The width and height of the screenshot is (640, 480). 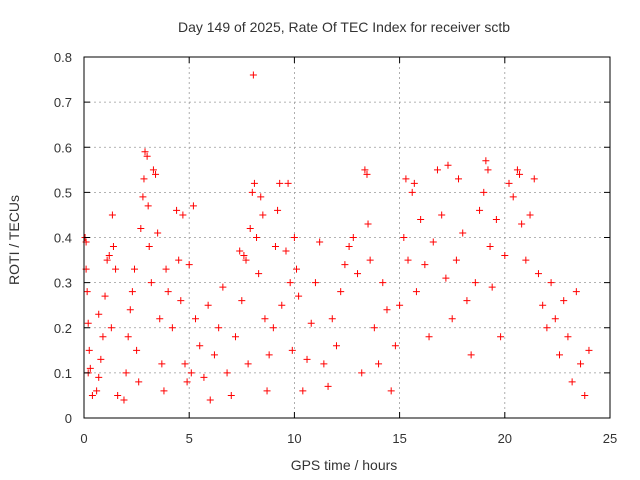 I want to click on x-tick-labels: 0 5 10 15 20 25, so click(x=348, y=438).